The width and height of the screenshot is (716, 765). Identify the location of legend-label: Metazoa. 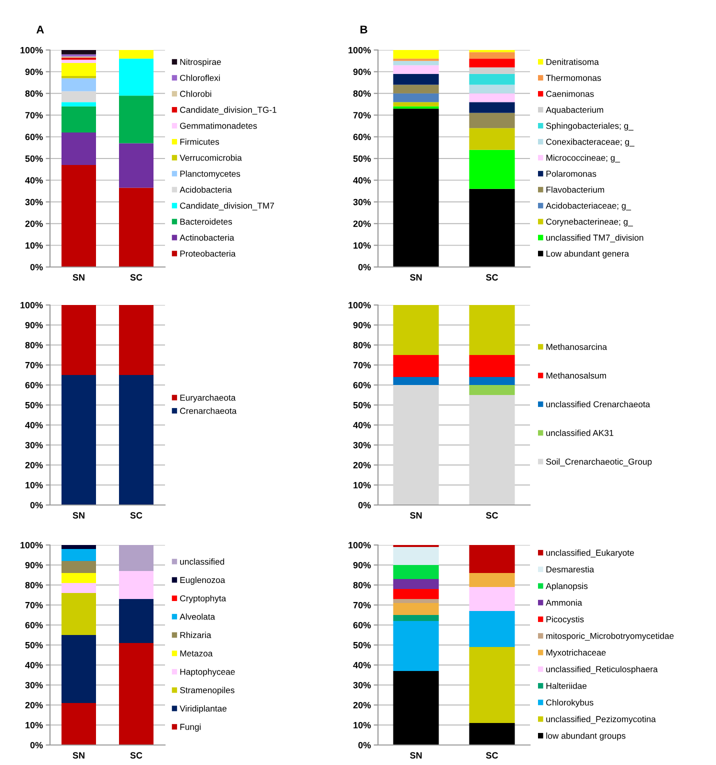
(196, 653).